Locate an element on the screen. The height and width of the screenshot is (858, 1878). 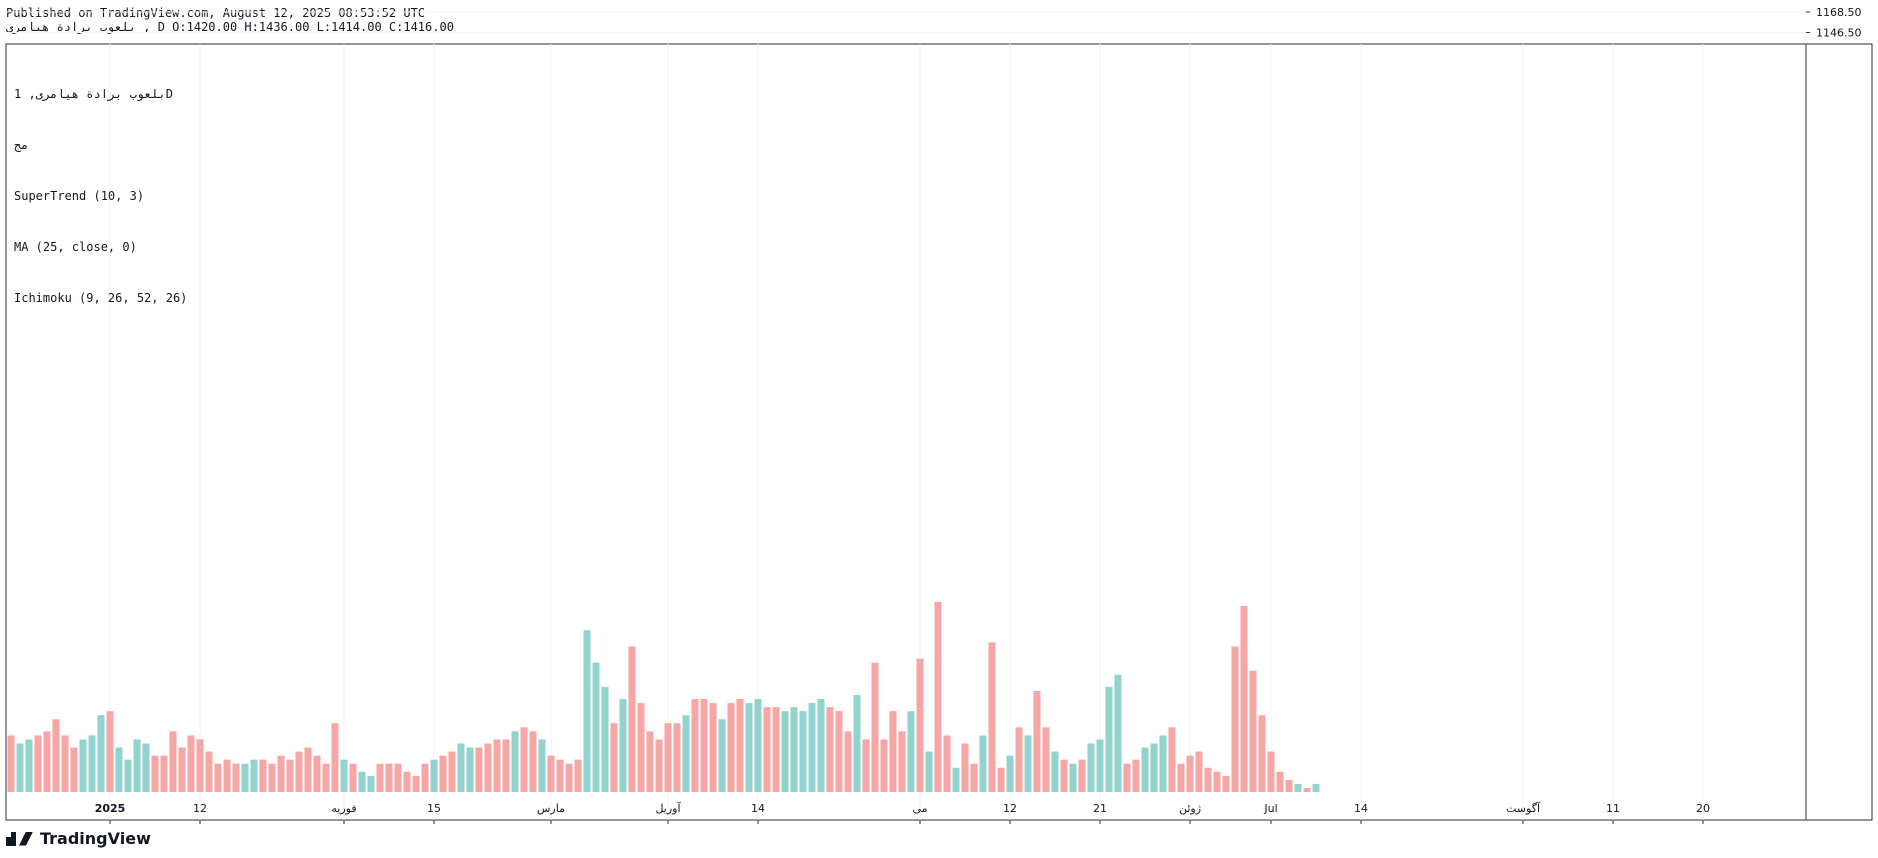
legend-symbol: بلعوب برادة هيامرى, 1D is located at coordinates (93, 94).